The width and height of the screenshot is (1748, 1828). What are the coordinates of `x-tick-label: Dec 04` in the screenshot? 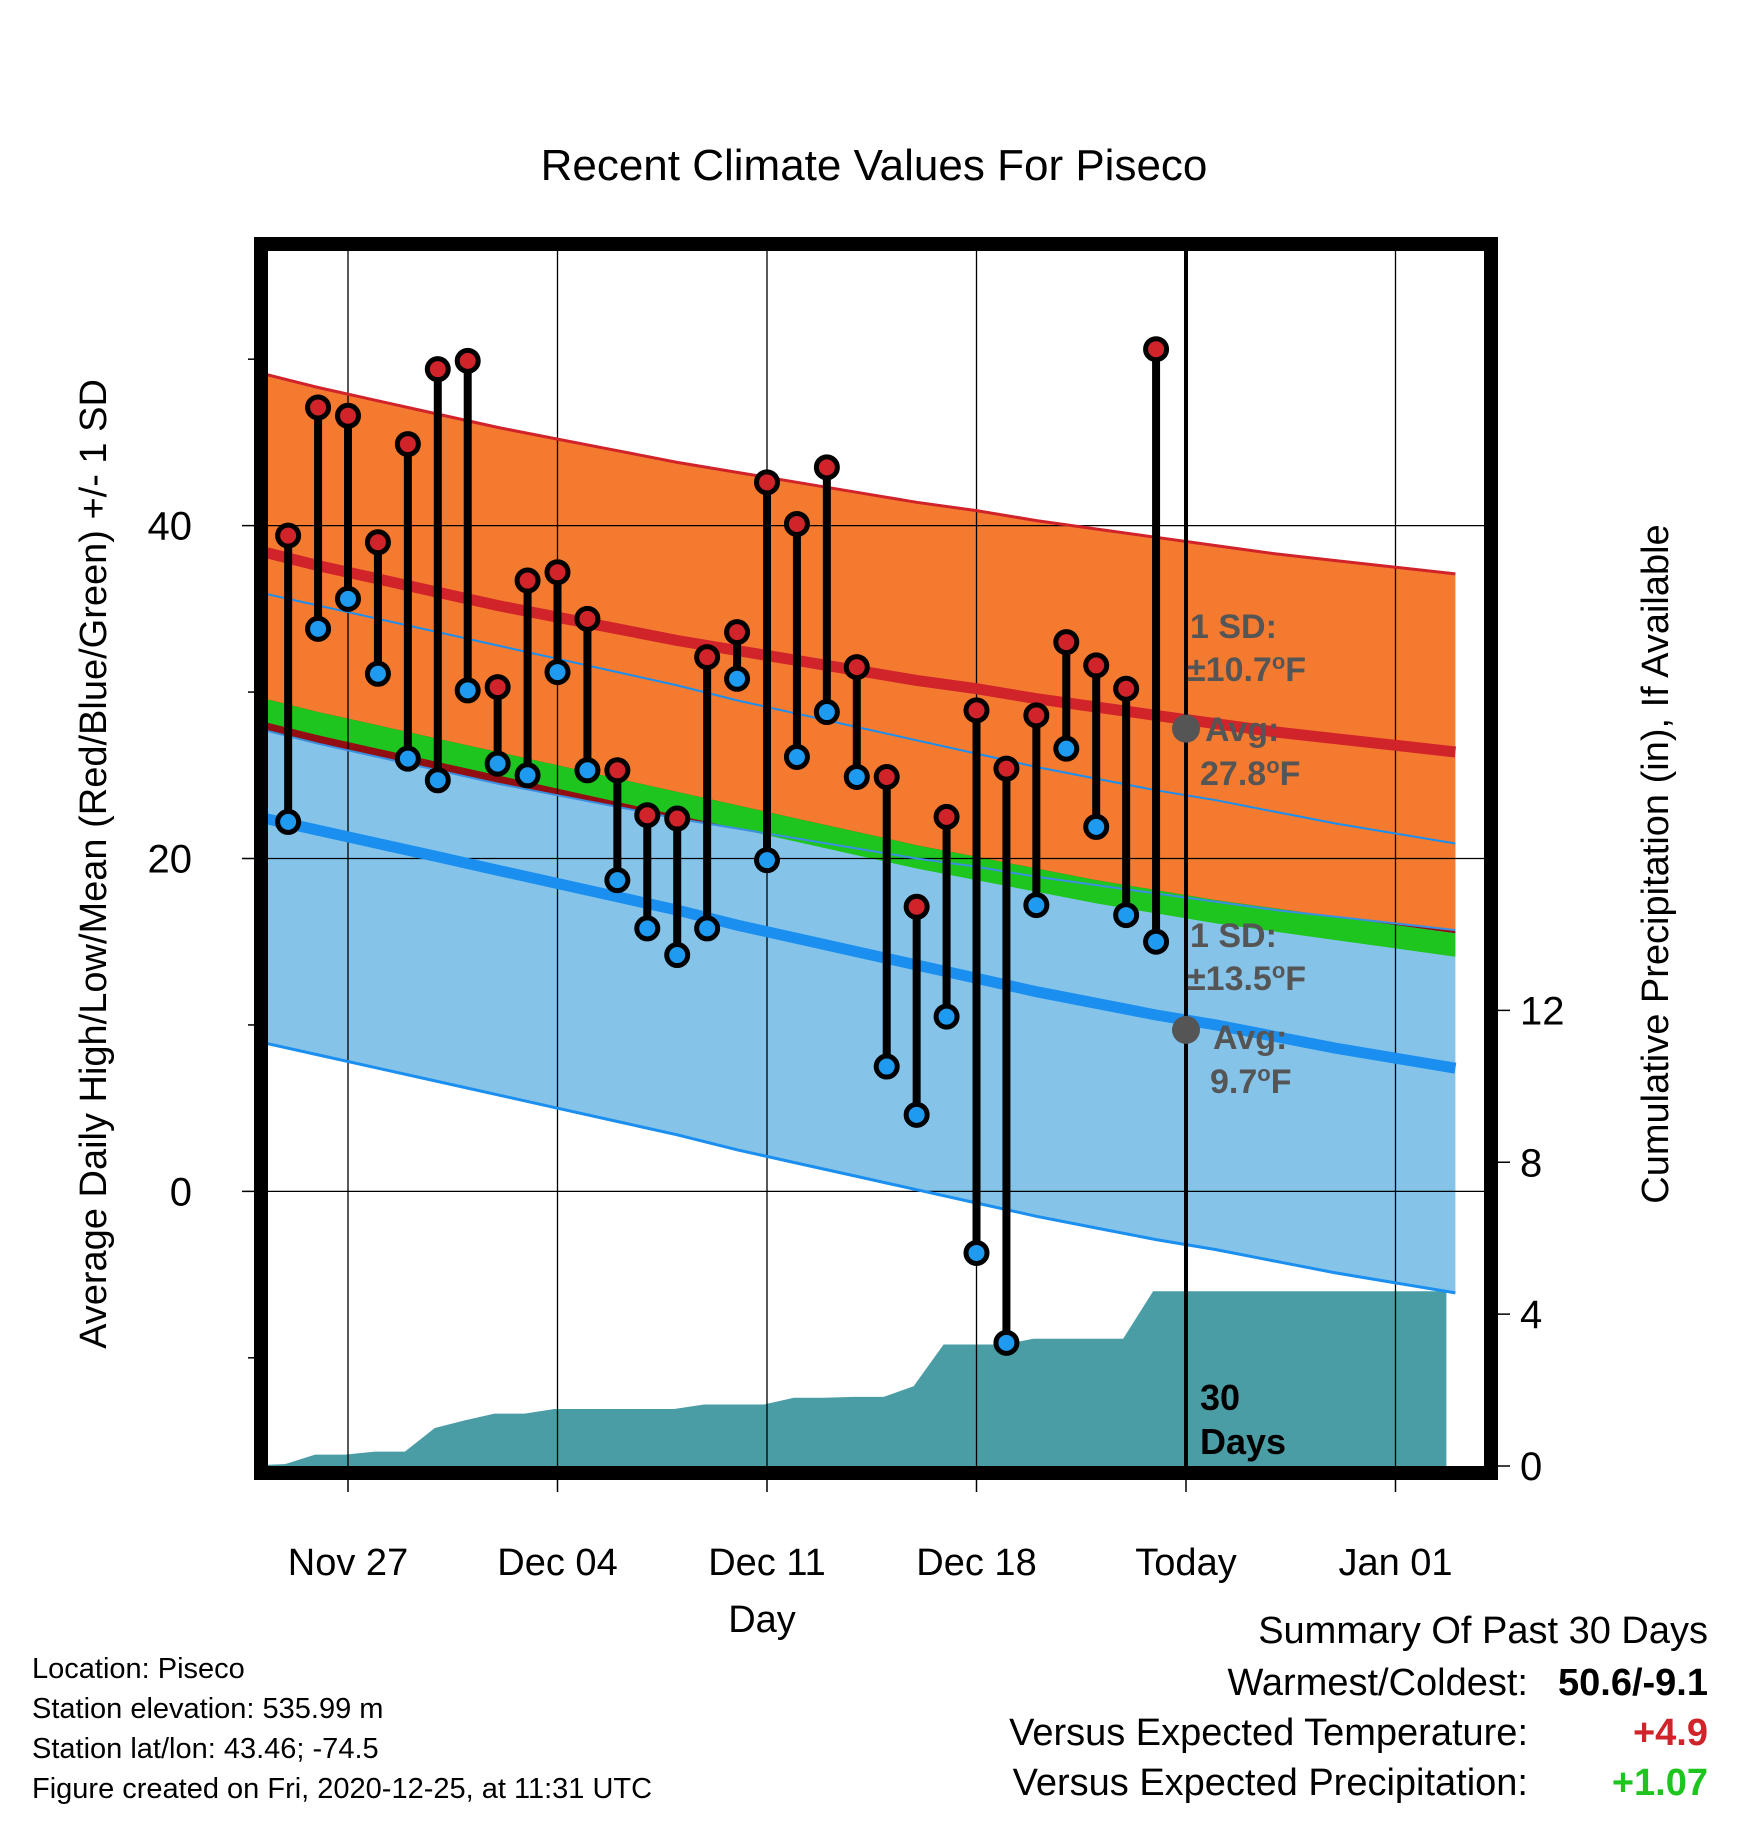 It's located at (557, 1563).